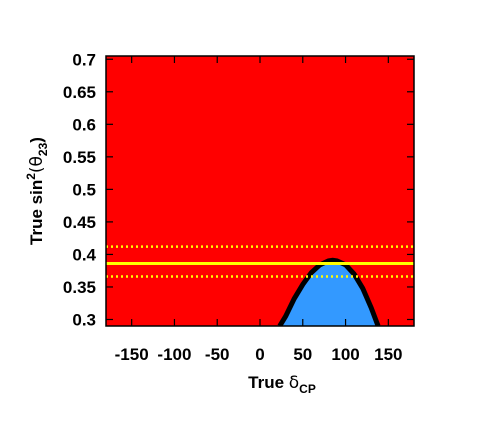  What do you see at coordinates (260, 261) in the screenshot?
I see `reference-lines` at bounding box center [260, 261].